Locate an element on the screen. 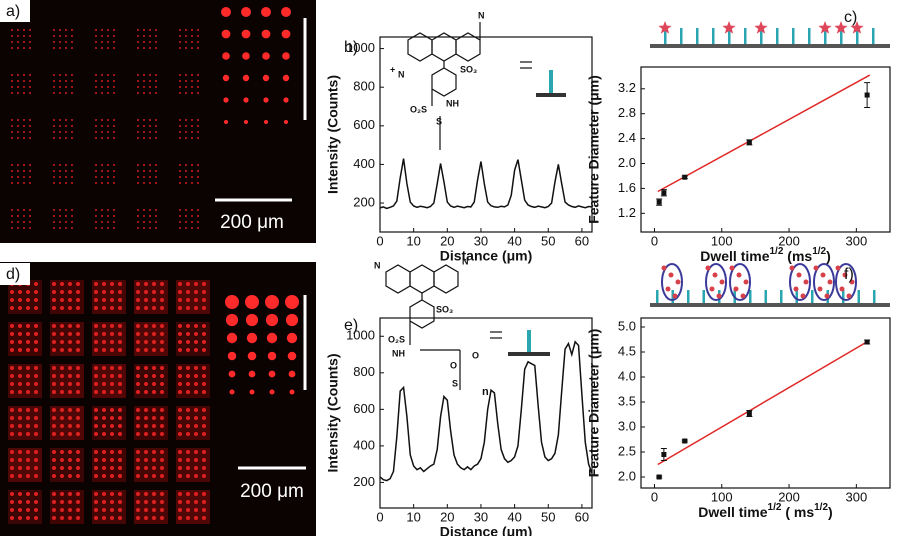  surface is located at coordinates (770, 305).